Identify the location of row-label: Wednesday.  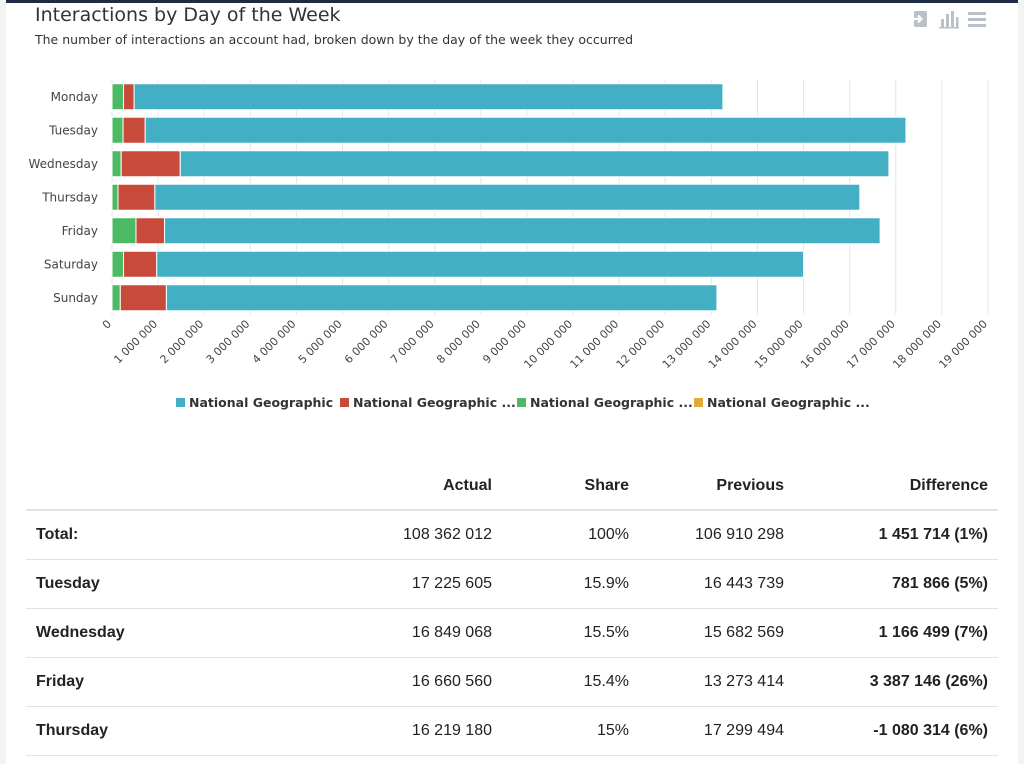
(151, 633).